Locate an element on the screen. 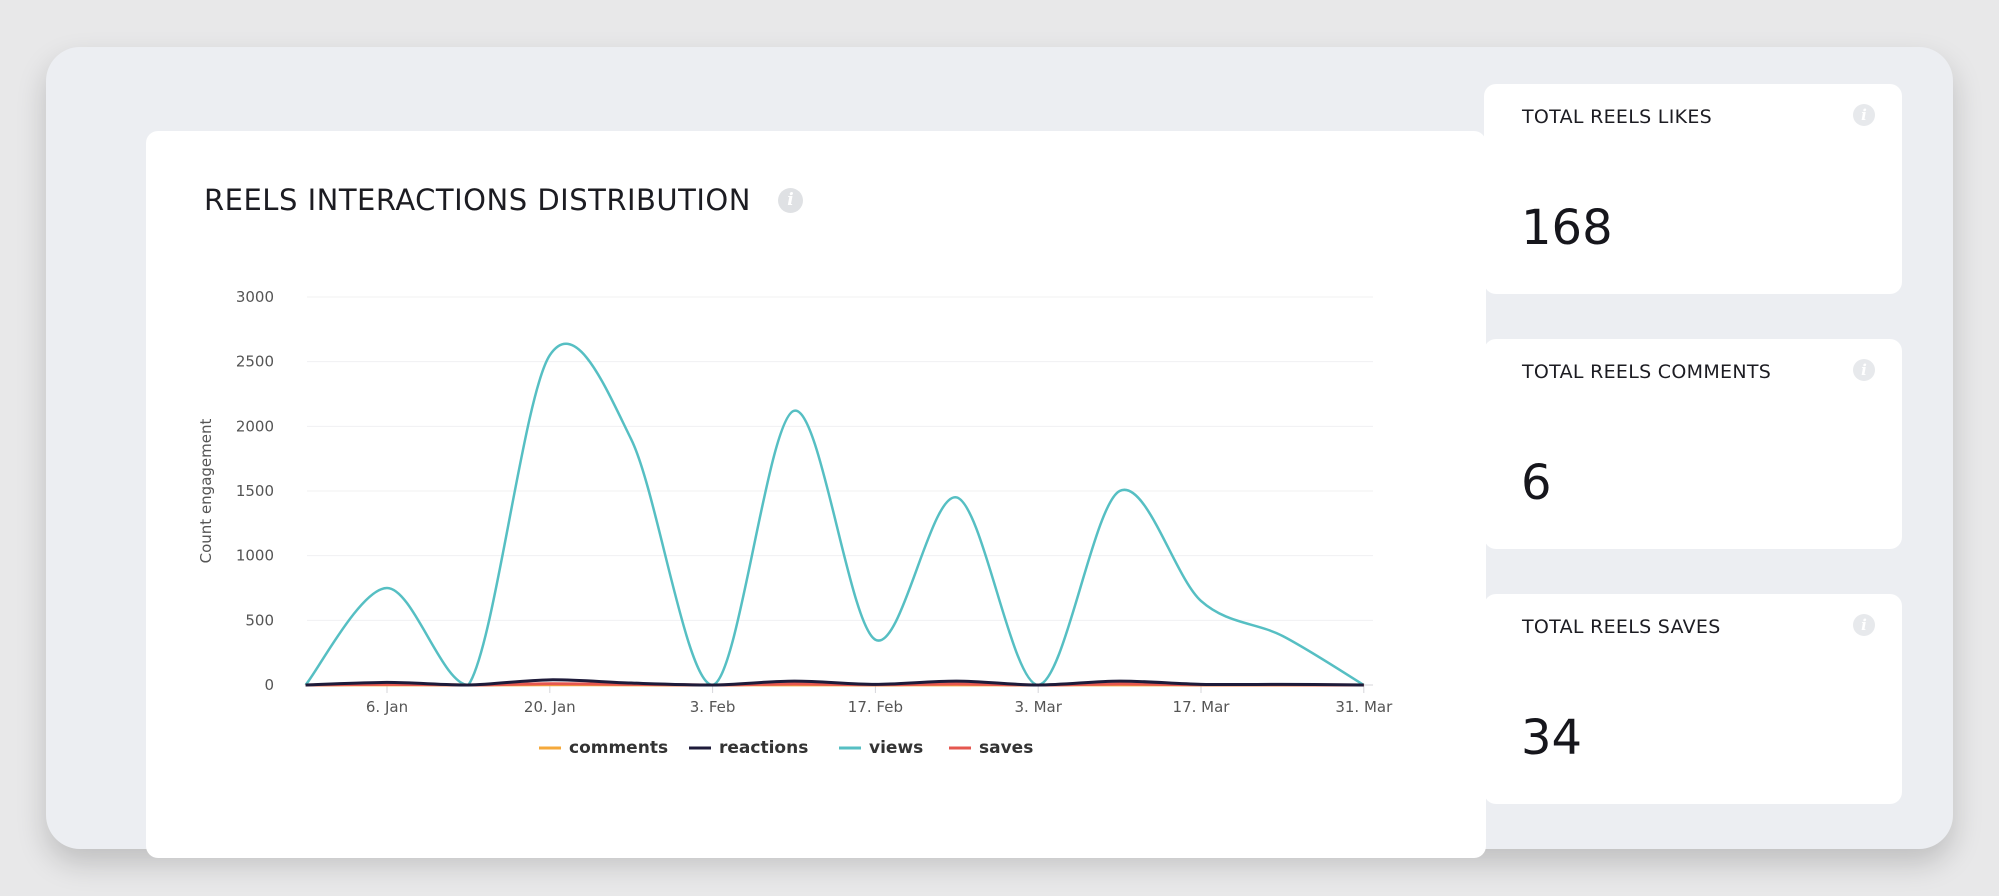 This screenshot has height=896, width=1999. y-axis-label: Count engagement is located at coordinates (206, 491).